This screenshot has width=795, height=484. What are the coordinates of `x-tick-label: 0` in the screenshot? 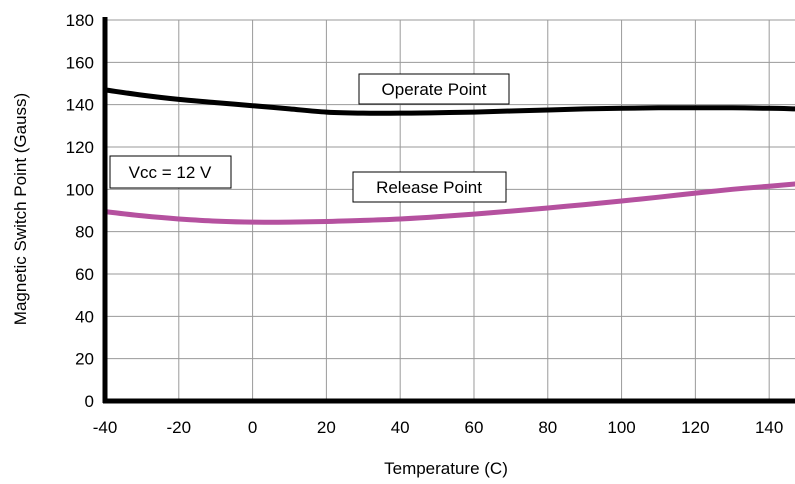 It's located at (252, 427).